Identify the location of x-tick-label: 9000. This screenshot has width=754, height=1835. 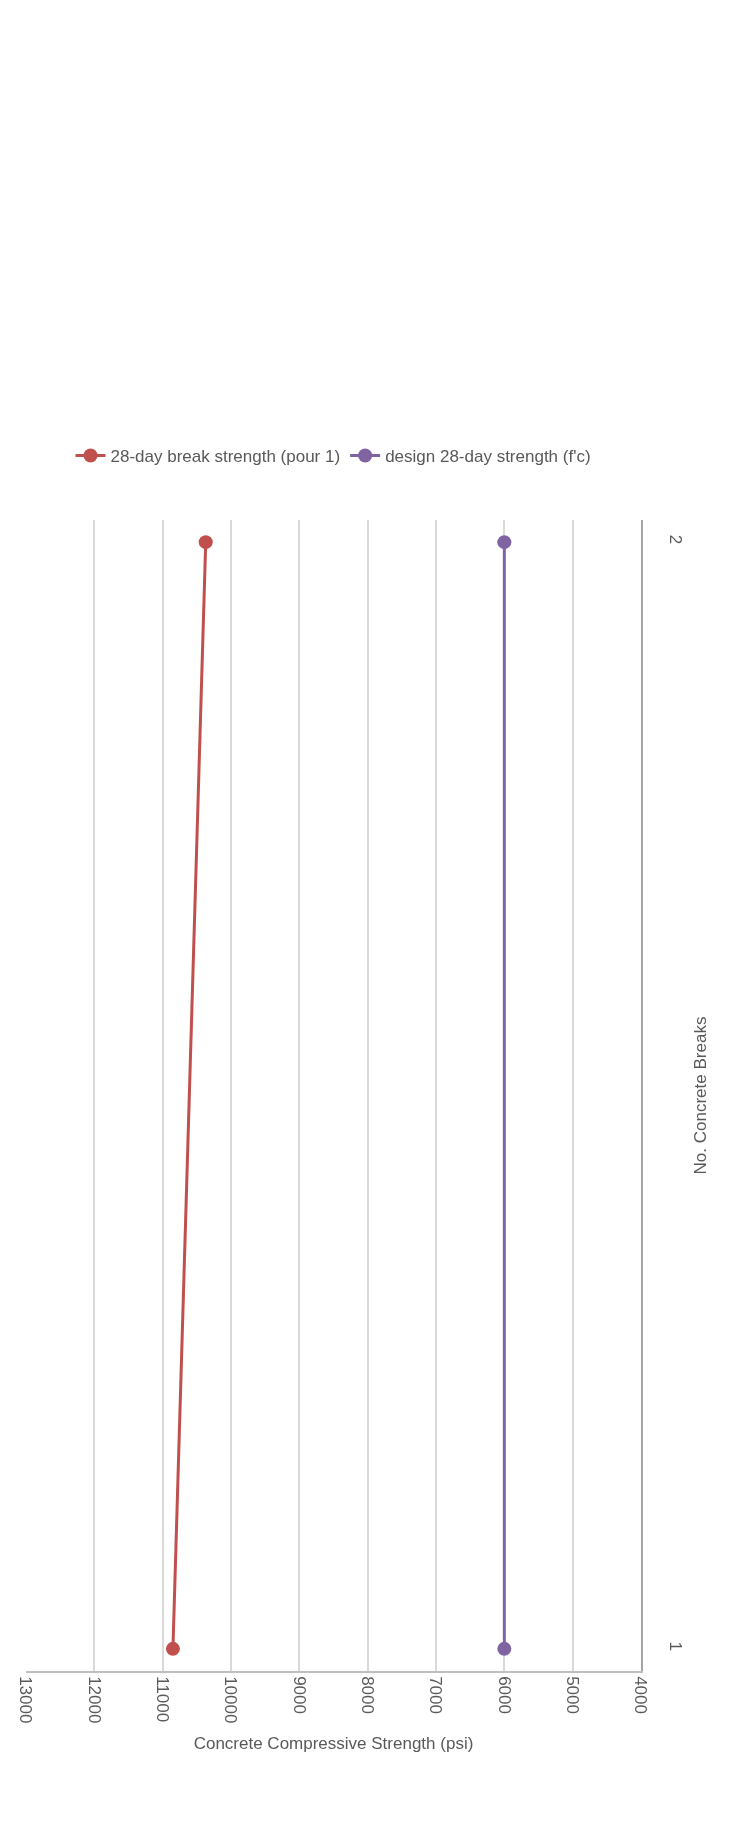
(299, 1695).